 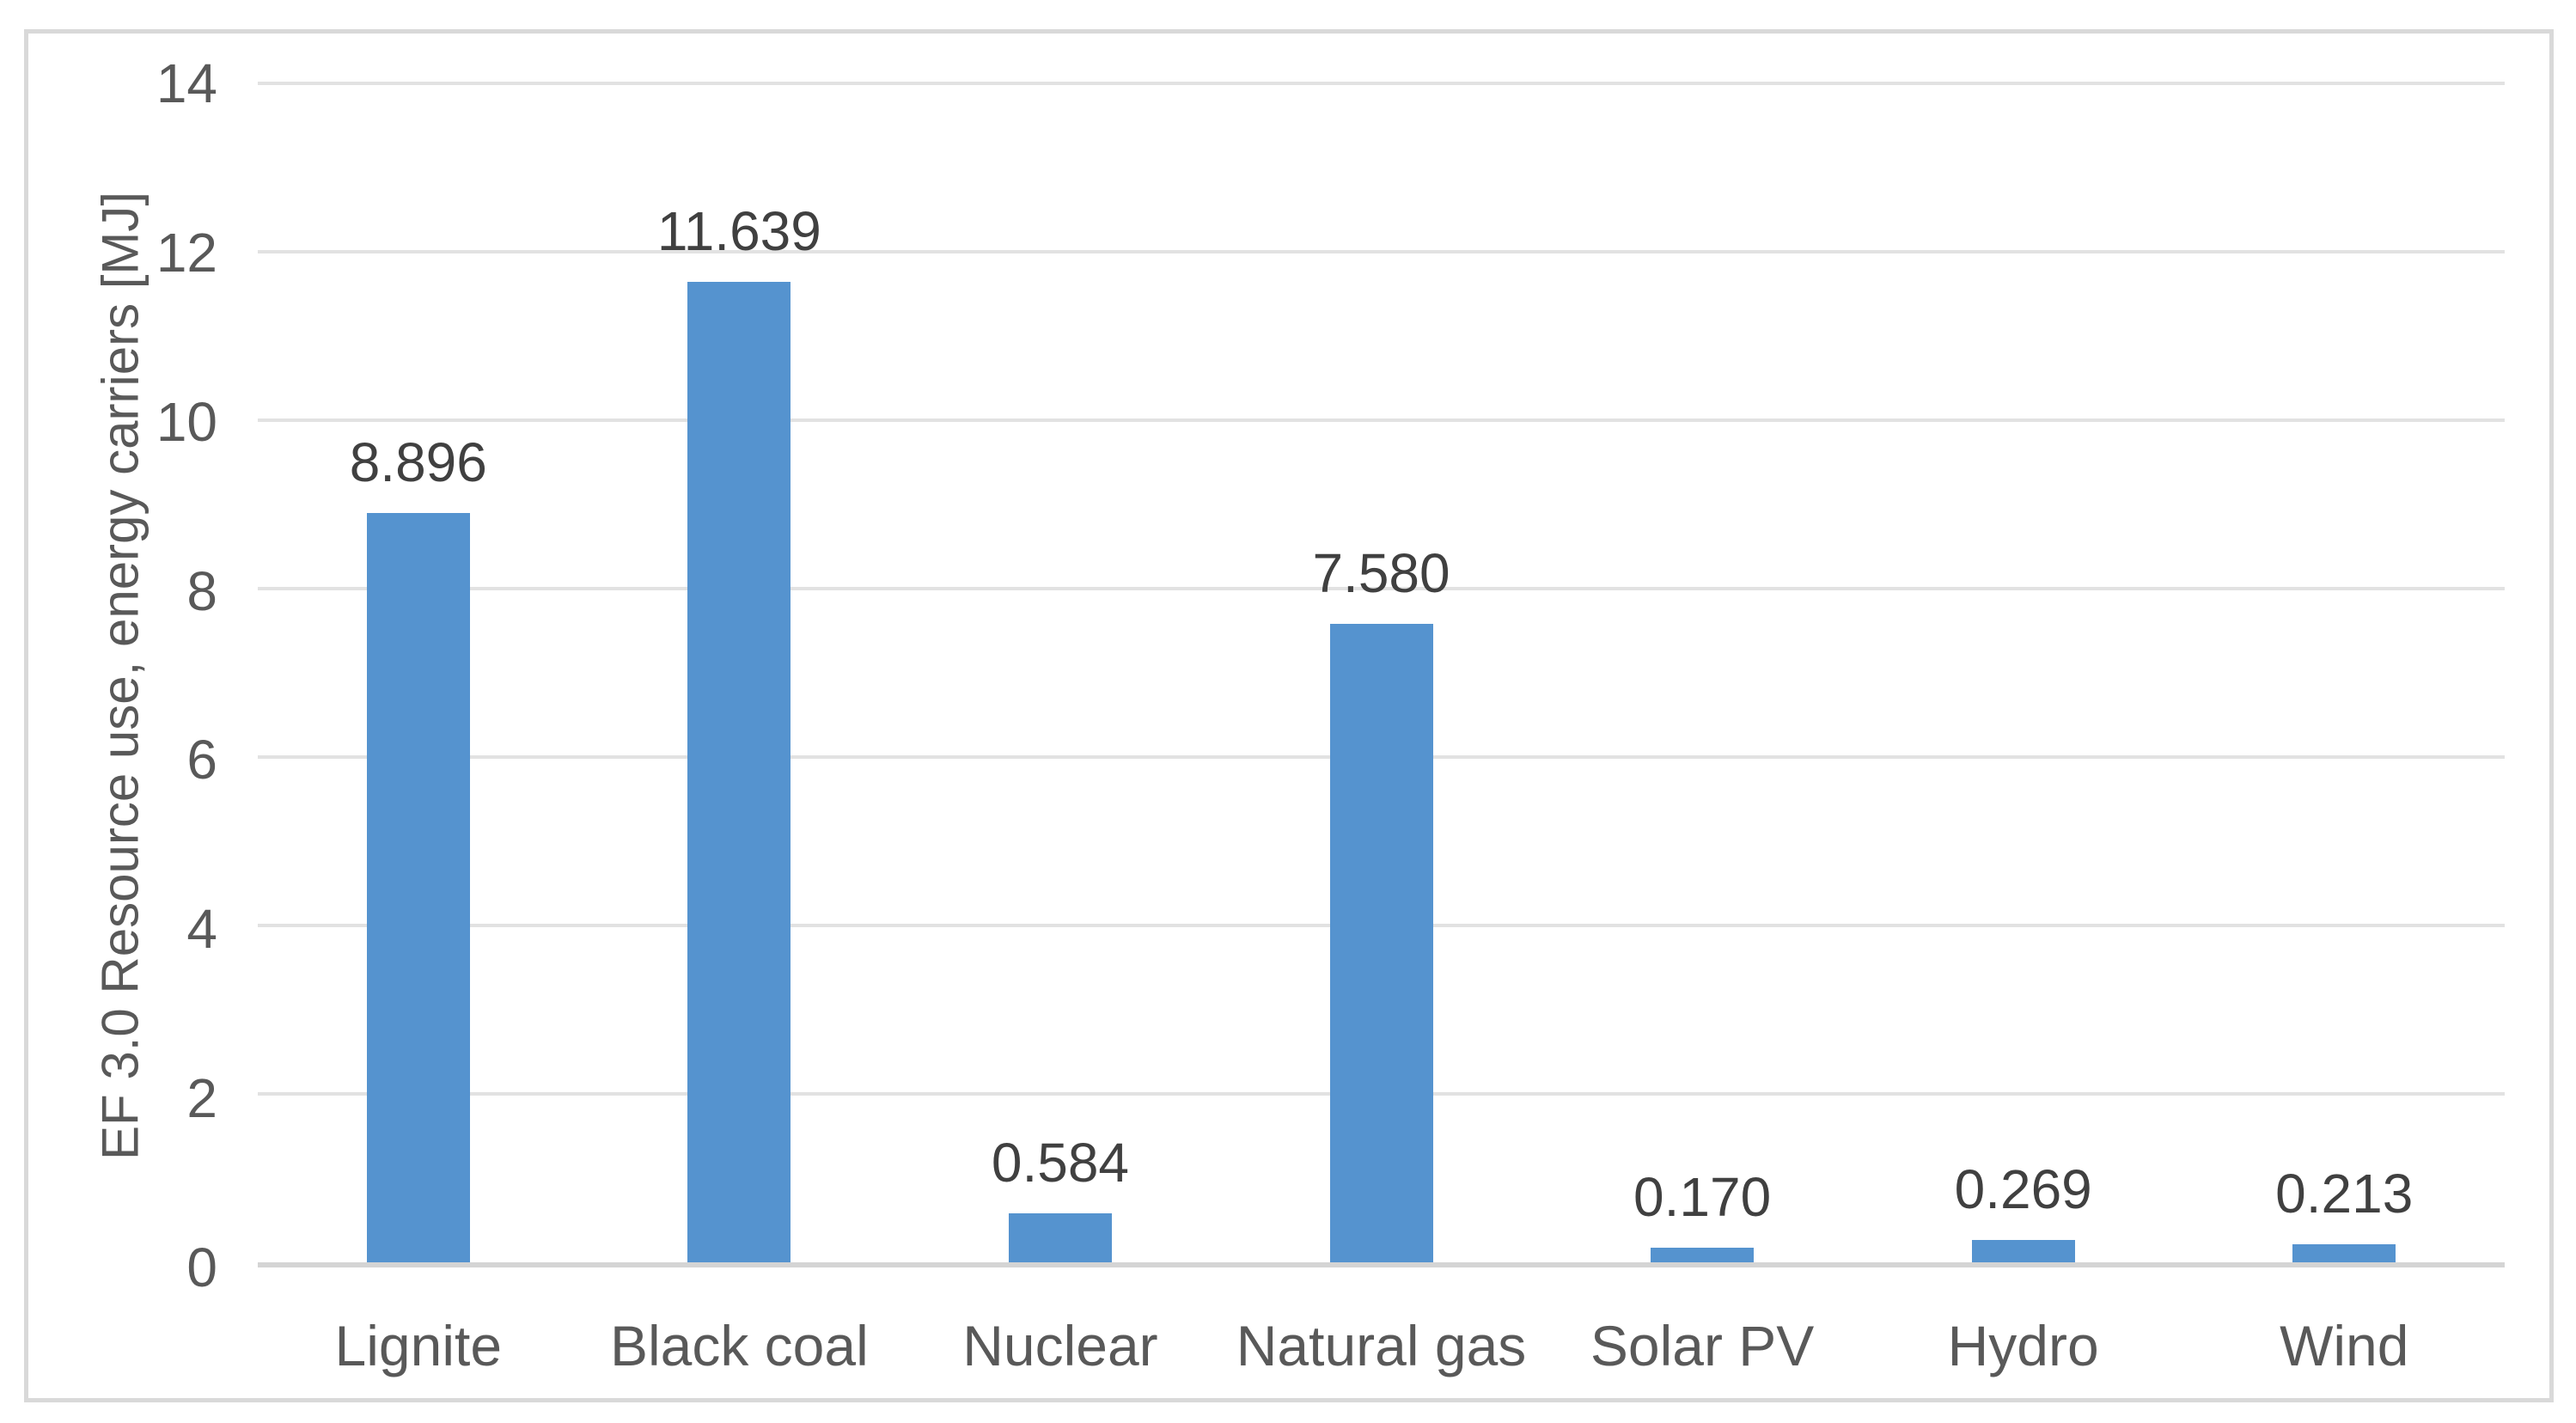 What do you see at coordinates (1381, 943) in the screenshot?
I see `bar-natural-gas` at bounding box center [1381, 943].